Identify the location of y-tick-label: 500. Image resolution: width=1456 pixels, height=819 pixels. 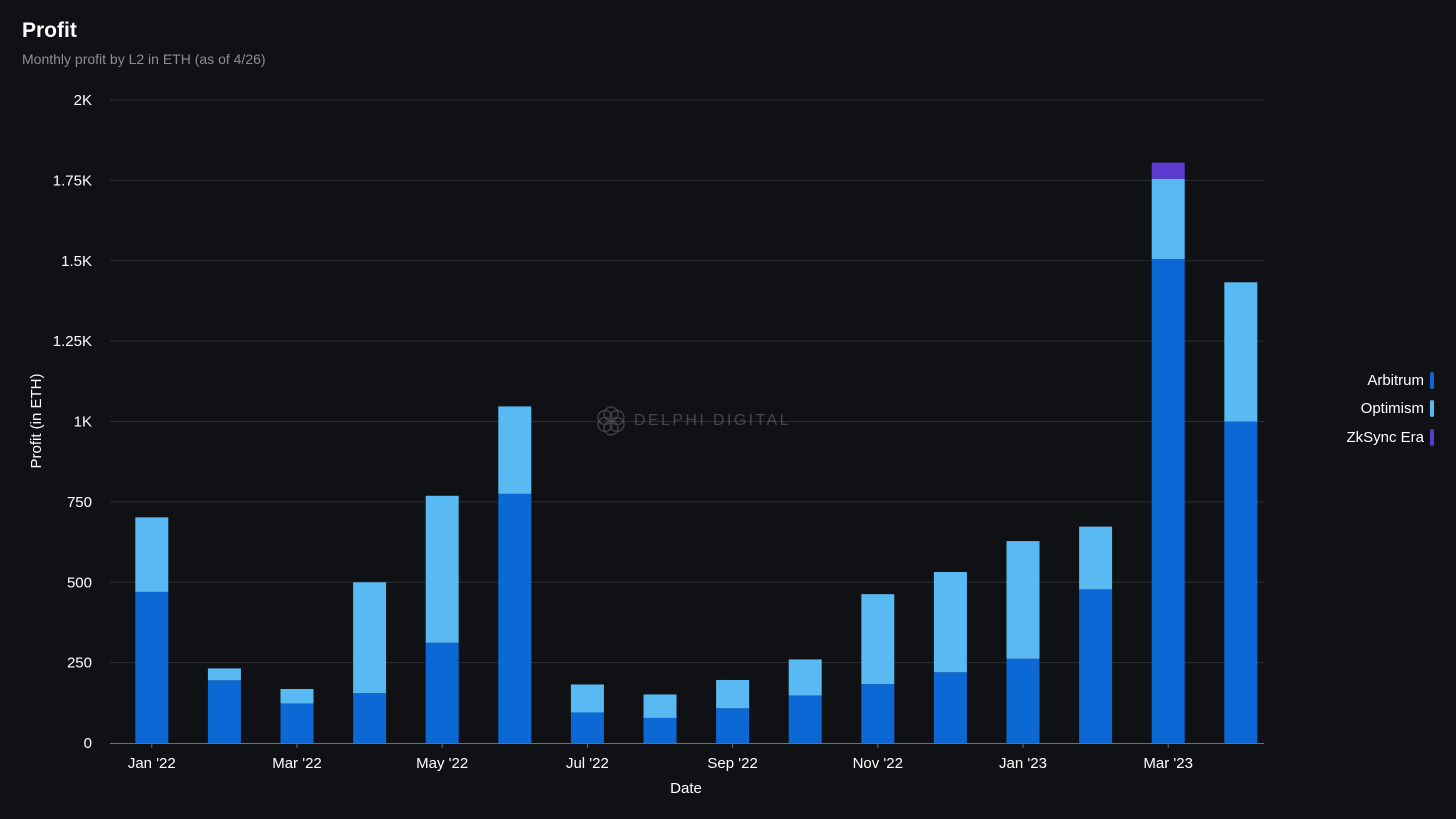
(79, 582).